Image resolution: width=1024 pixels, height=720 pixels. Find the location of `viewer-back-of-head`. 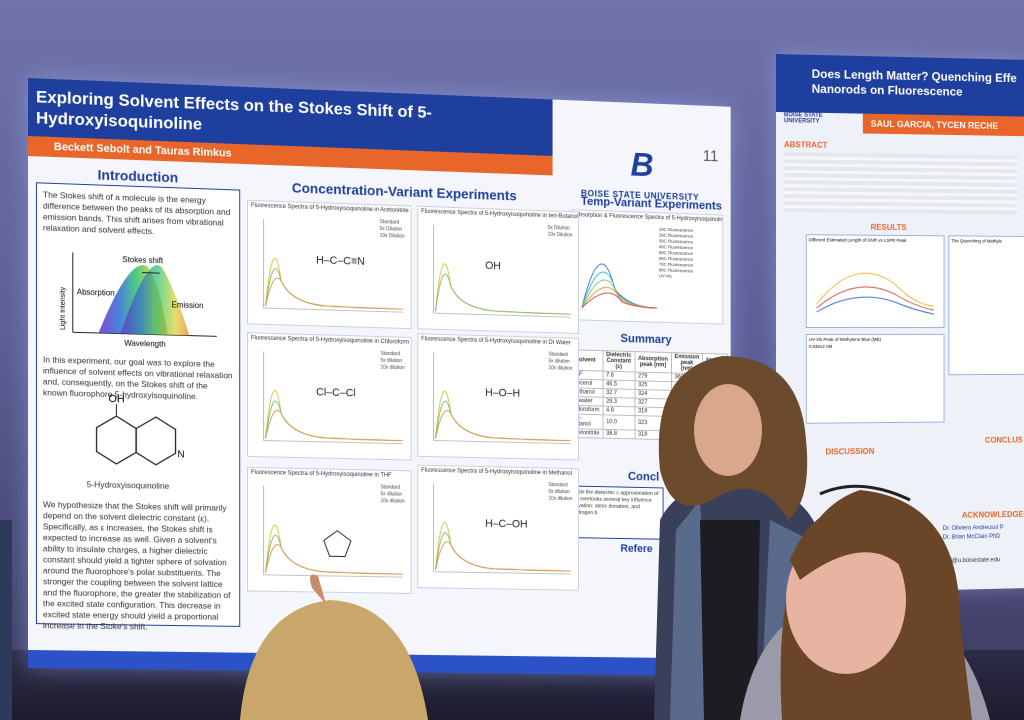

viewer-back-of-head is located at coordinates (334, 647).